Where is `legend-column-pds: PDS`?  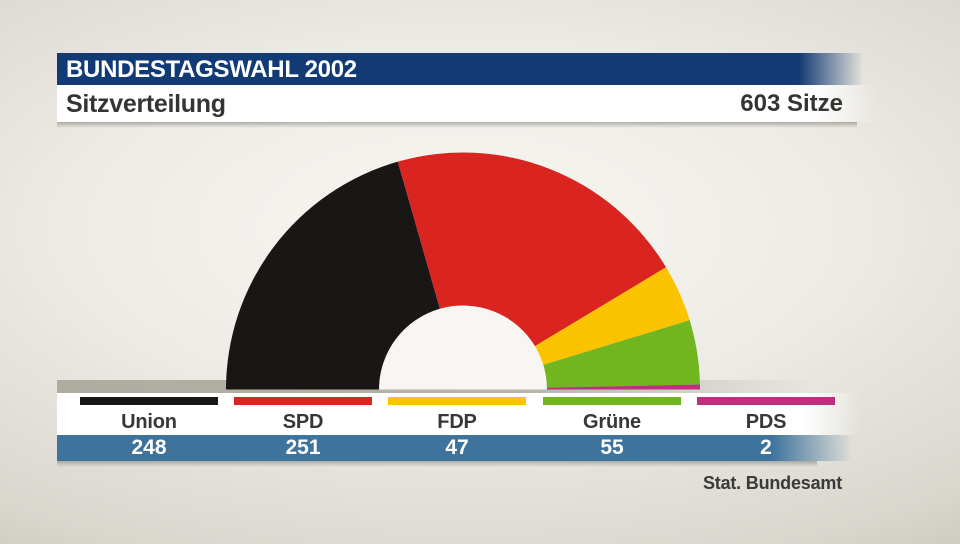
legend-column-pds: PDS is located at coordinates (766, 413).